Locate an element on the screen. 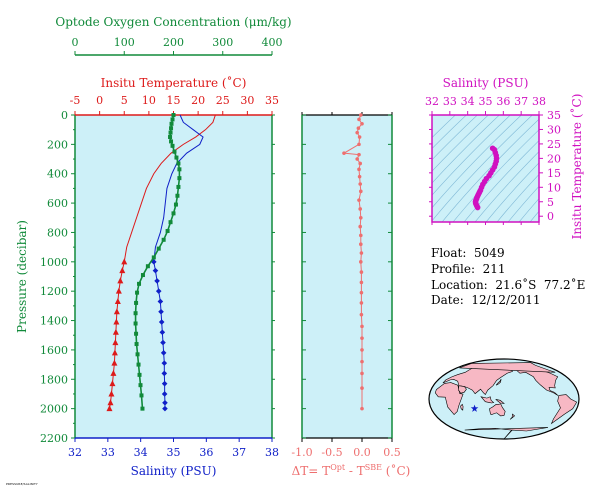 The width and height of the screenshot is (608, 500). map-outline is located at coordinates (504, 399).